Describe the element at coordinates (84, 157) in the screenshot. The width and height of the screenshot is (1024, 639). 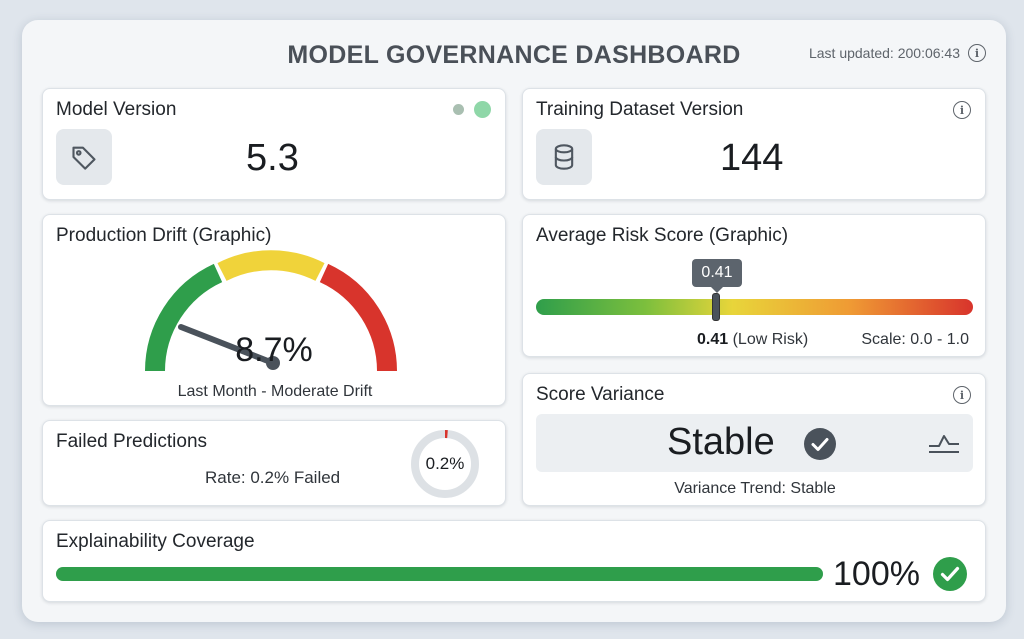
I see `tag-icon` at that location.